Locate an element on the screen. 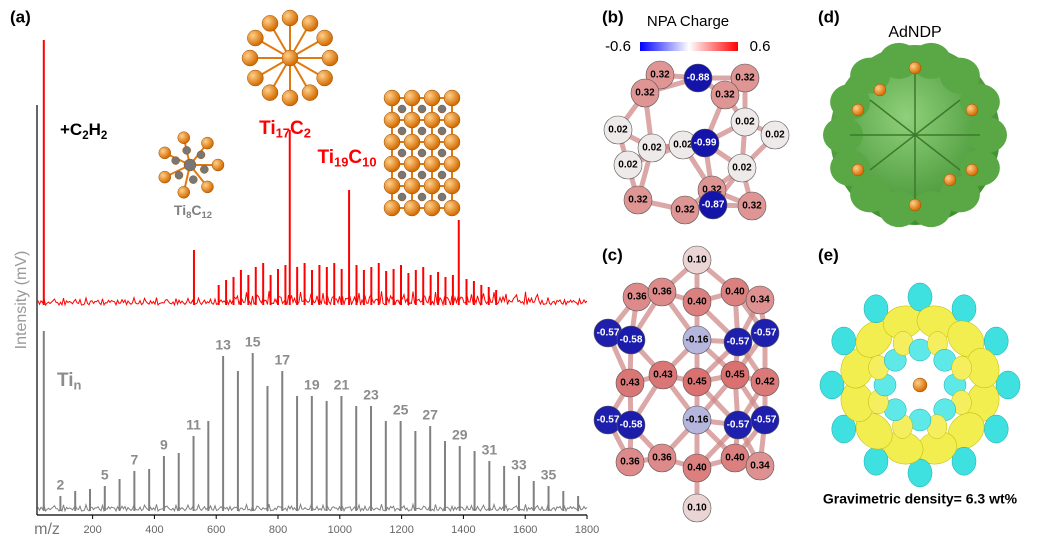 This screenshot has height=550, width=1039. atom-charge: 0.10 is located at coordinates (697, 260).